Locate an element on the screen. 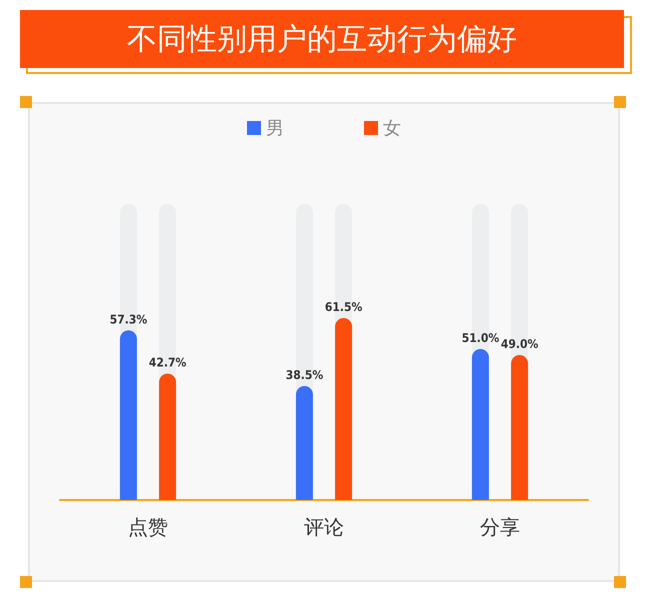 The height and width of the screenshot is (601, 650). legend-label: 女 is located at coordinates (392, 128).